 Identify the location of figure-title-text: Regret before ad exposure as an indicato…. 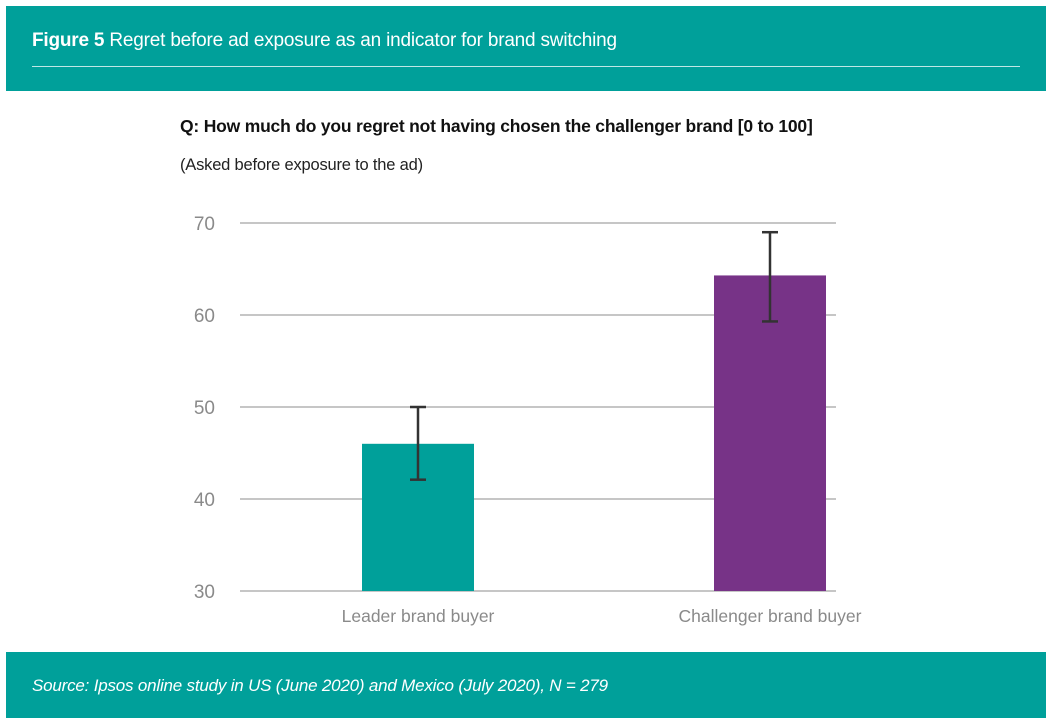
(363, 40).